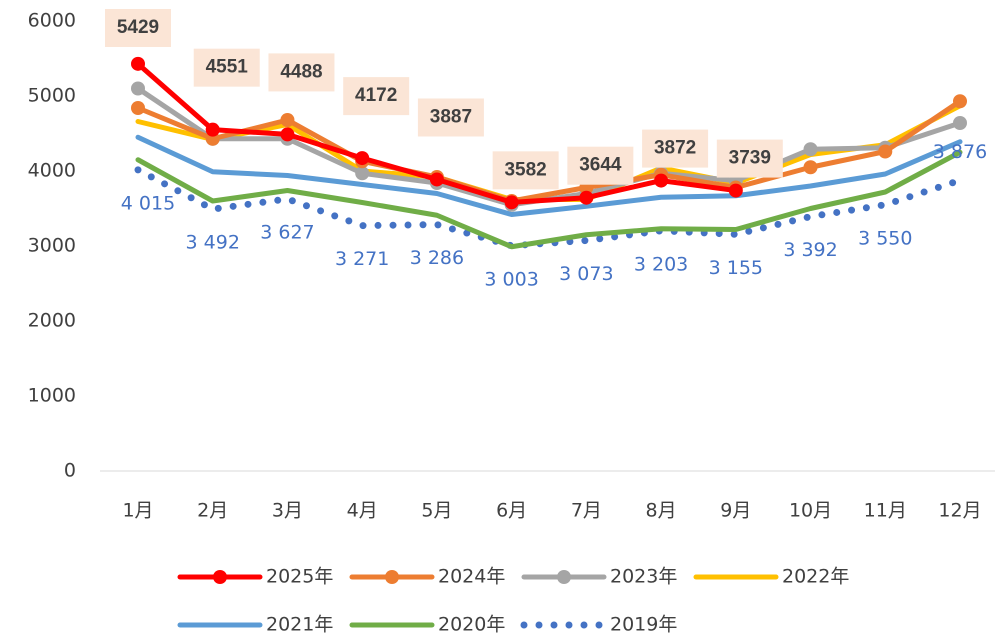 The image size is (1008, 644). Describe the element at coordinates (885, 511) in the screenshot. I see `x-tick-label: 11月` at that location.